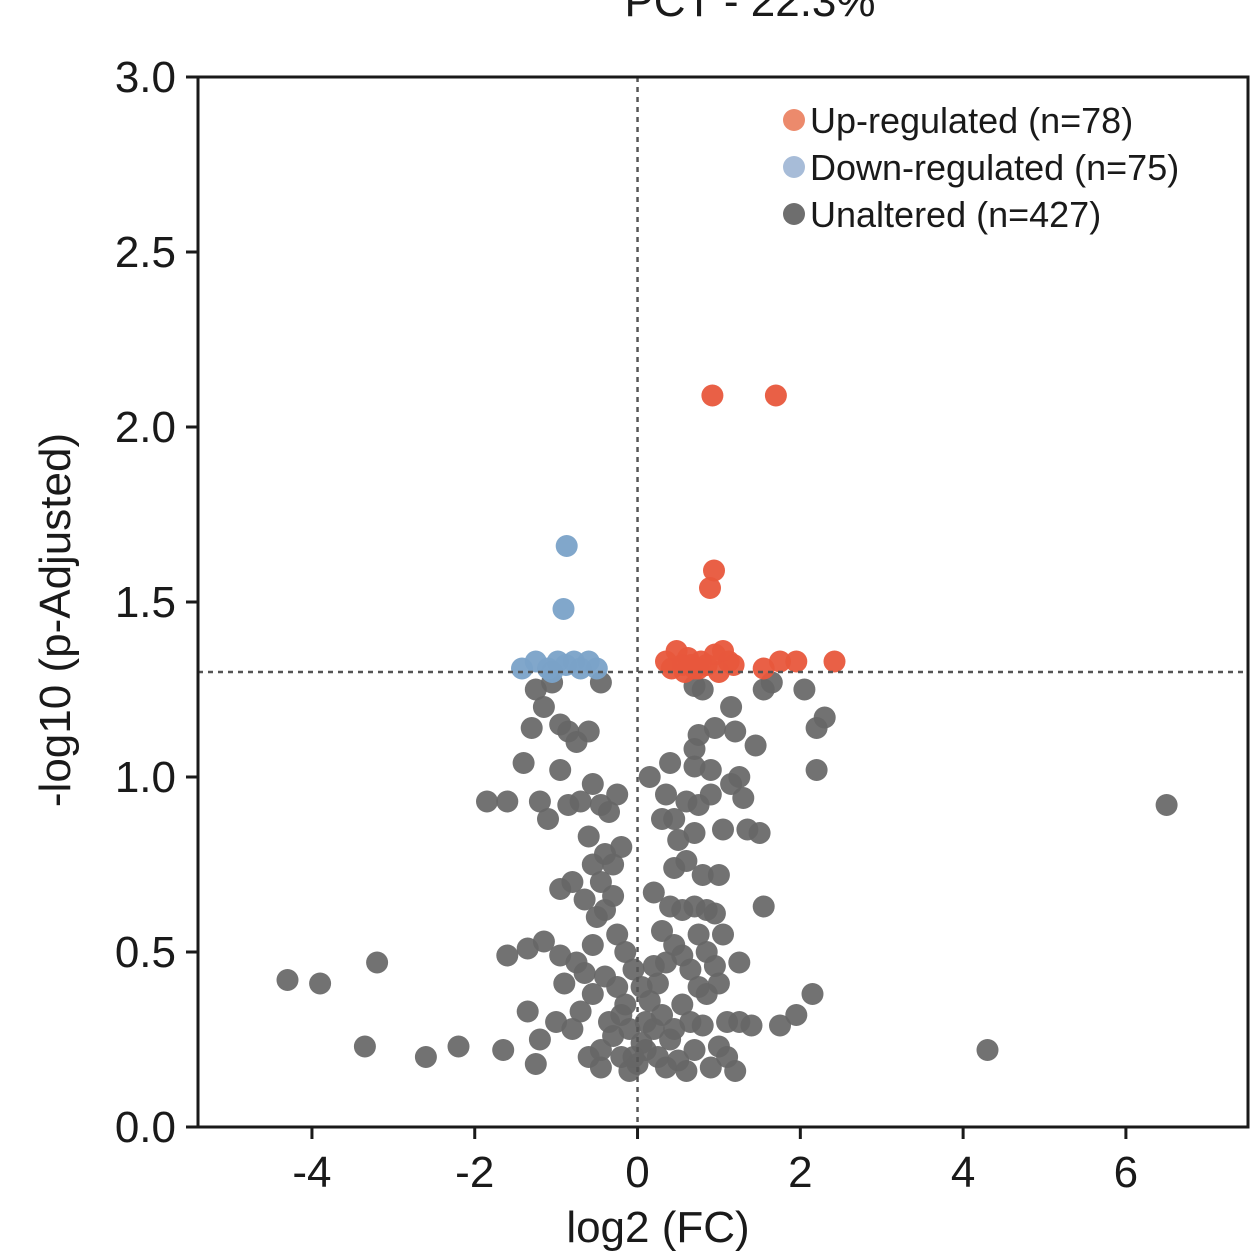 The width and height of the screenshot is (1250, 1257). Describe the element at coordinates (715, 1162) in the screenshot. I see `x-axis: -4 -2 0 2 4 6` at that location.